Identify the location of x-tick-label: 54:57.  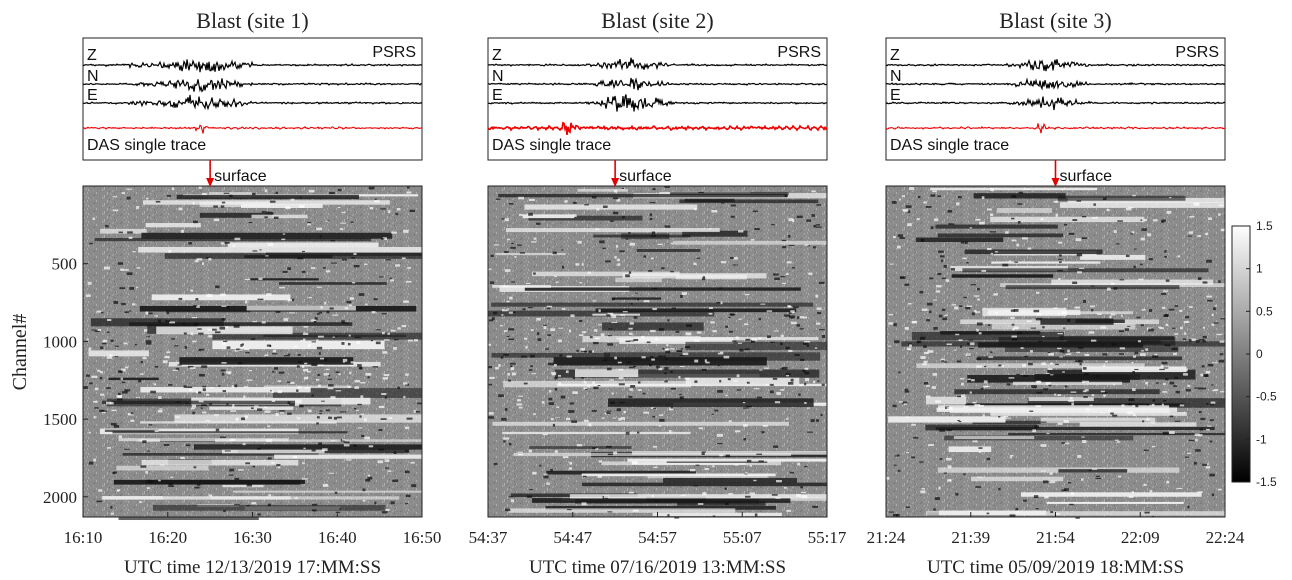
(657, 537).